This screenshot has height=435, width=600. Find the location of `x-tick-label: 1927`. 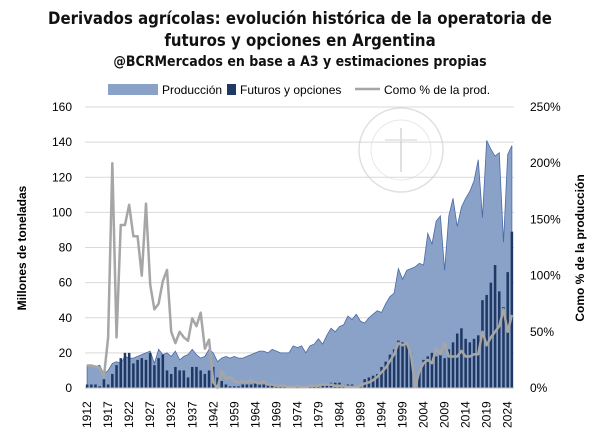

x-tick-label: 1927 is located at coordinates (150, 414).